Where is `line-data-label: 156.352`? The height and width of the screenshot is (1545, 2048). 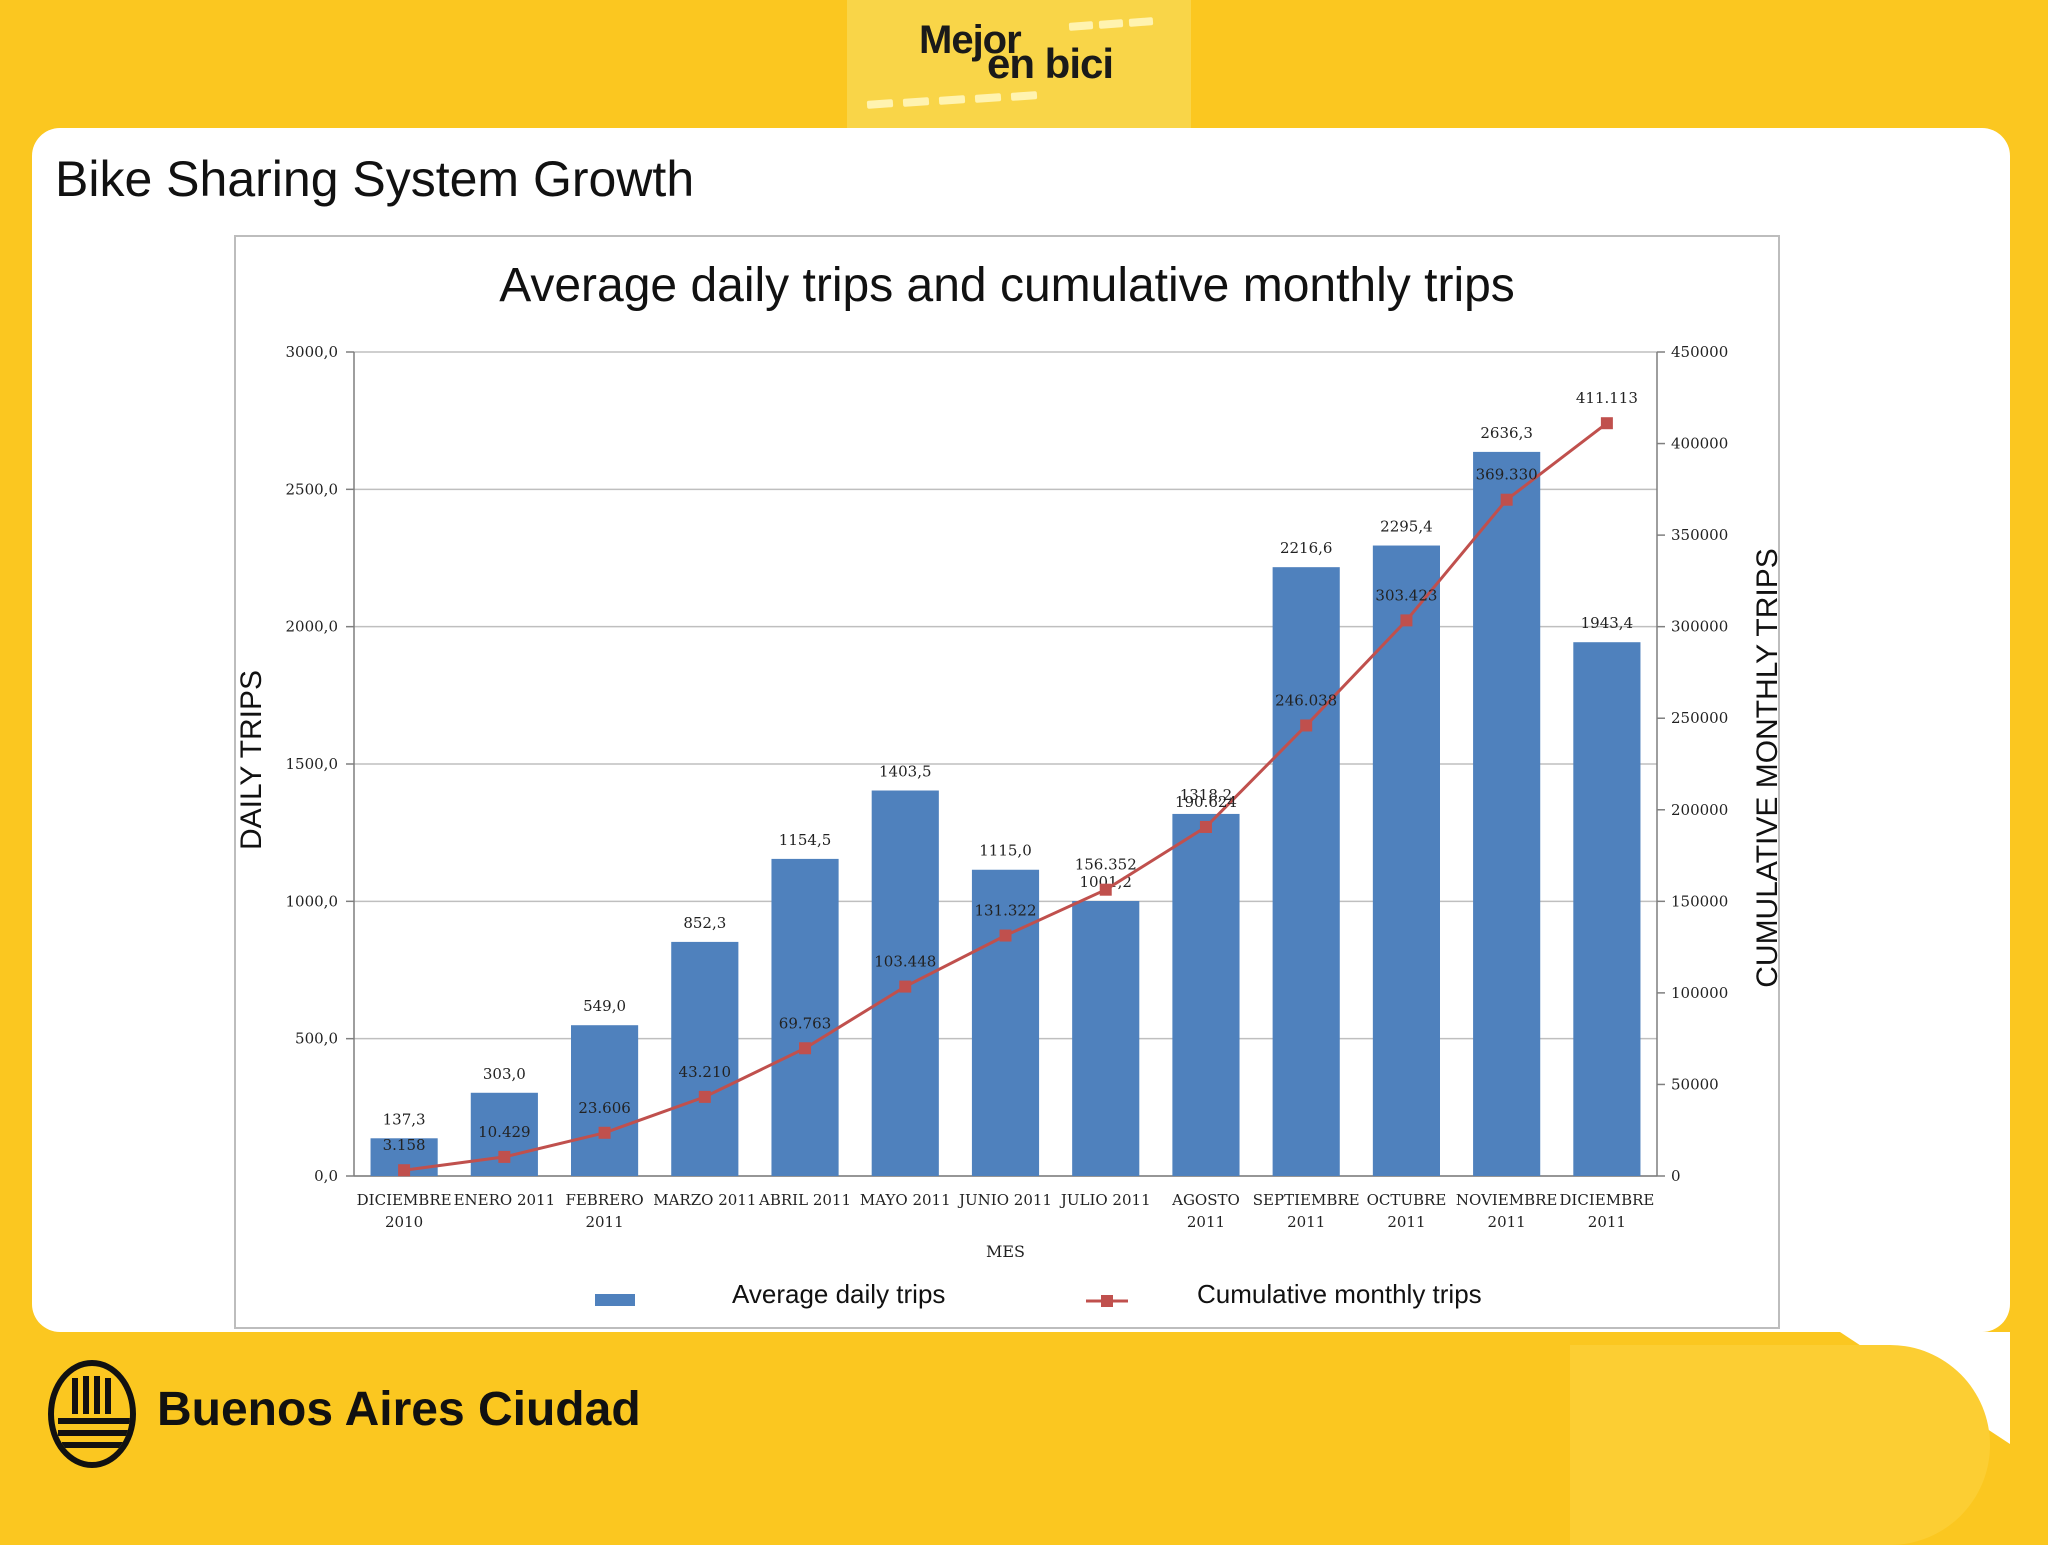
line-data-label: 156.352 is located at coordinates (1106, 865).